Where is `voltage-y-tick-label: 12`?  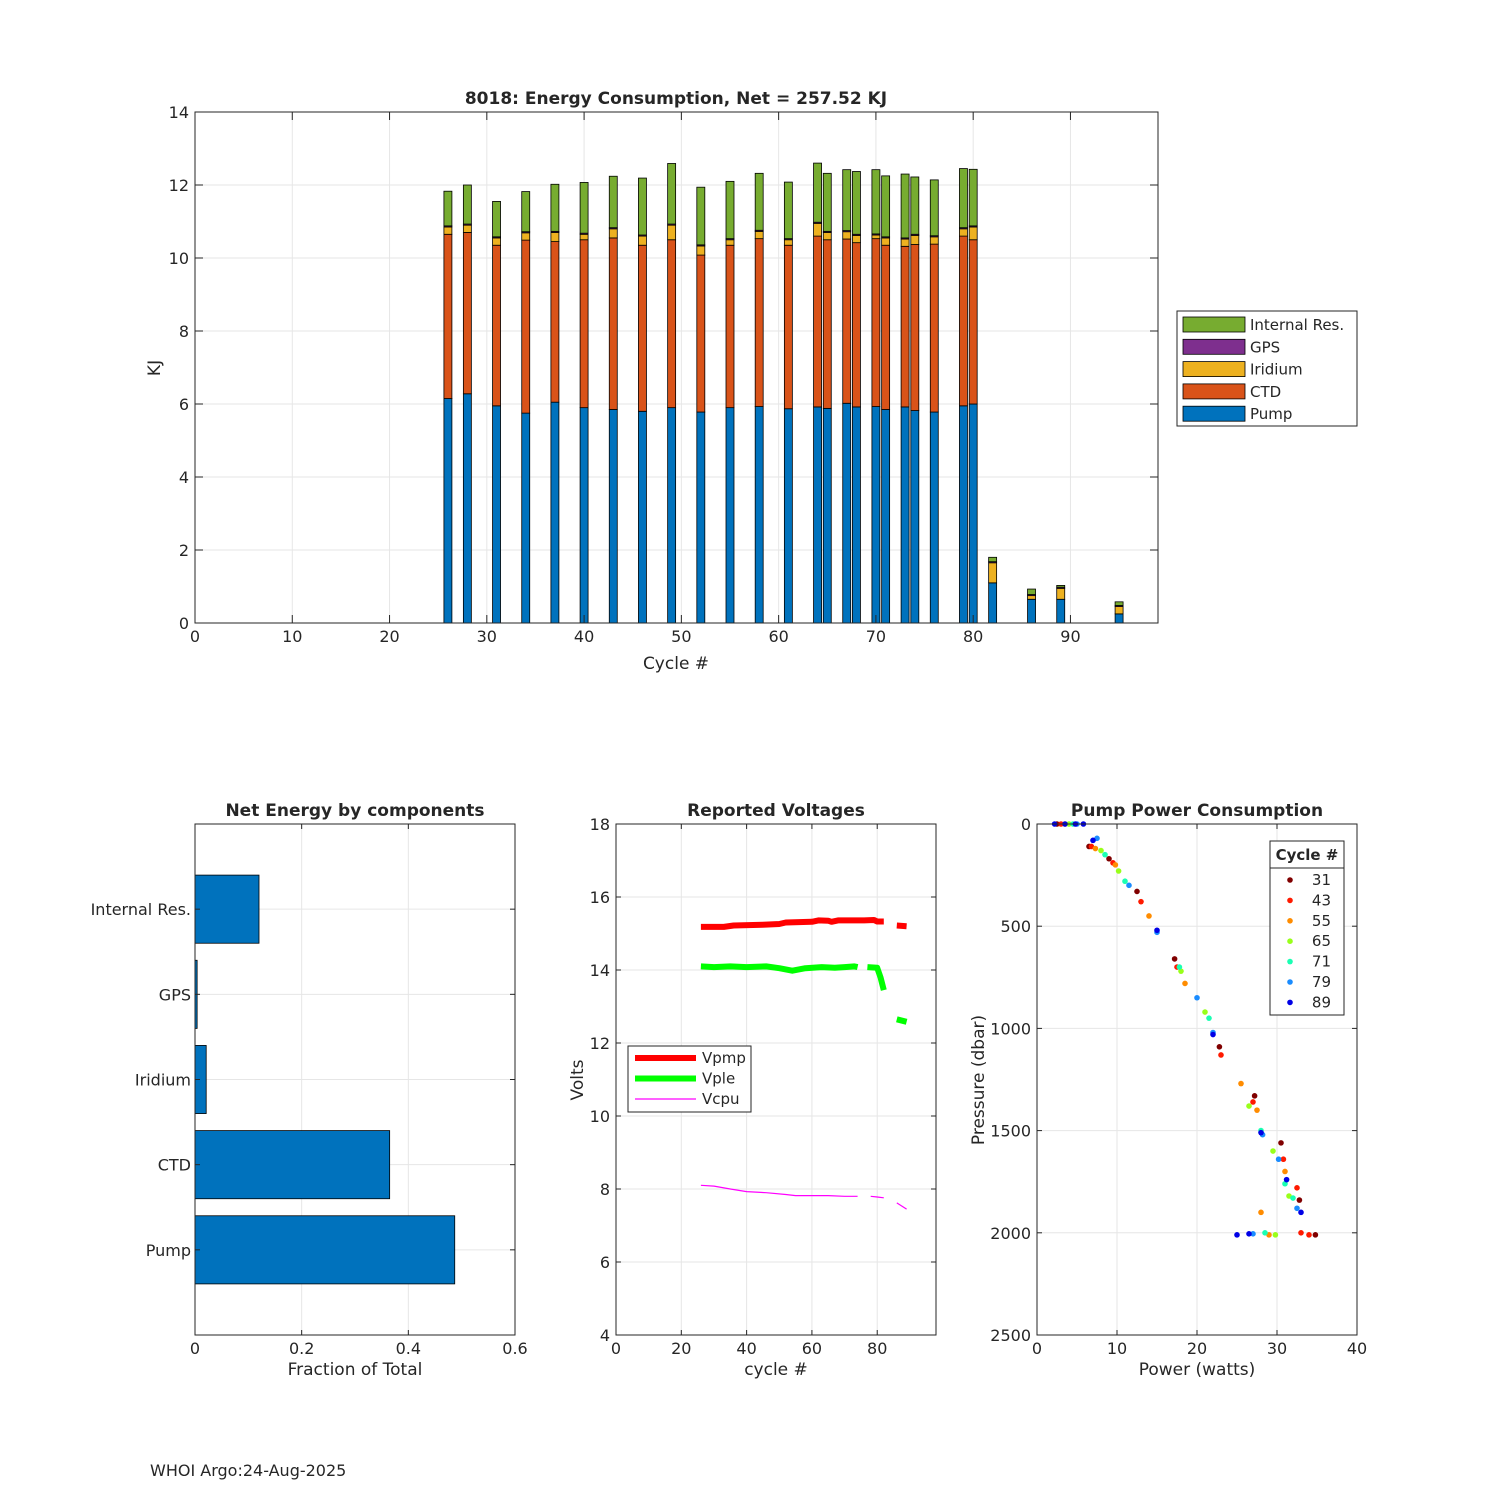
voltage-y-tick-label: 12 is located at coordinates (600, 1043).